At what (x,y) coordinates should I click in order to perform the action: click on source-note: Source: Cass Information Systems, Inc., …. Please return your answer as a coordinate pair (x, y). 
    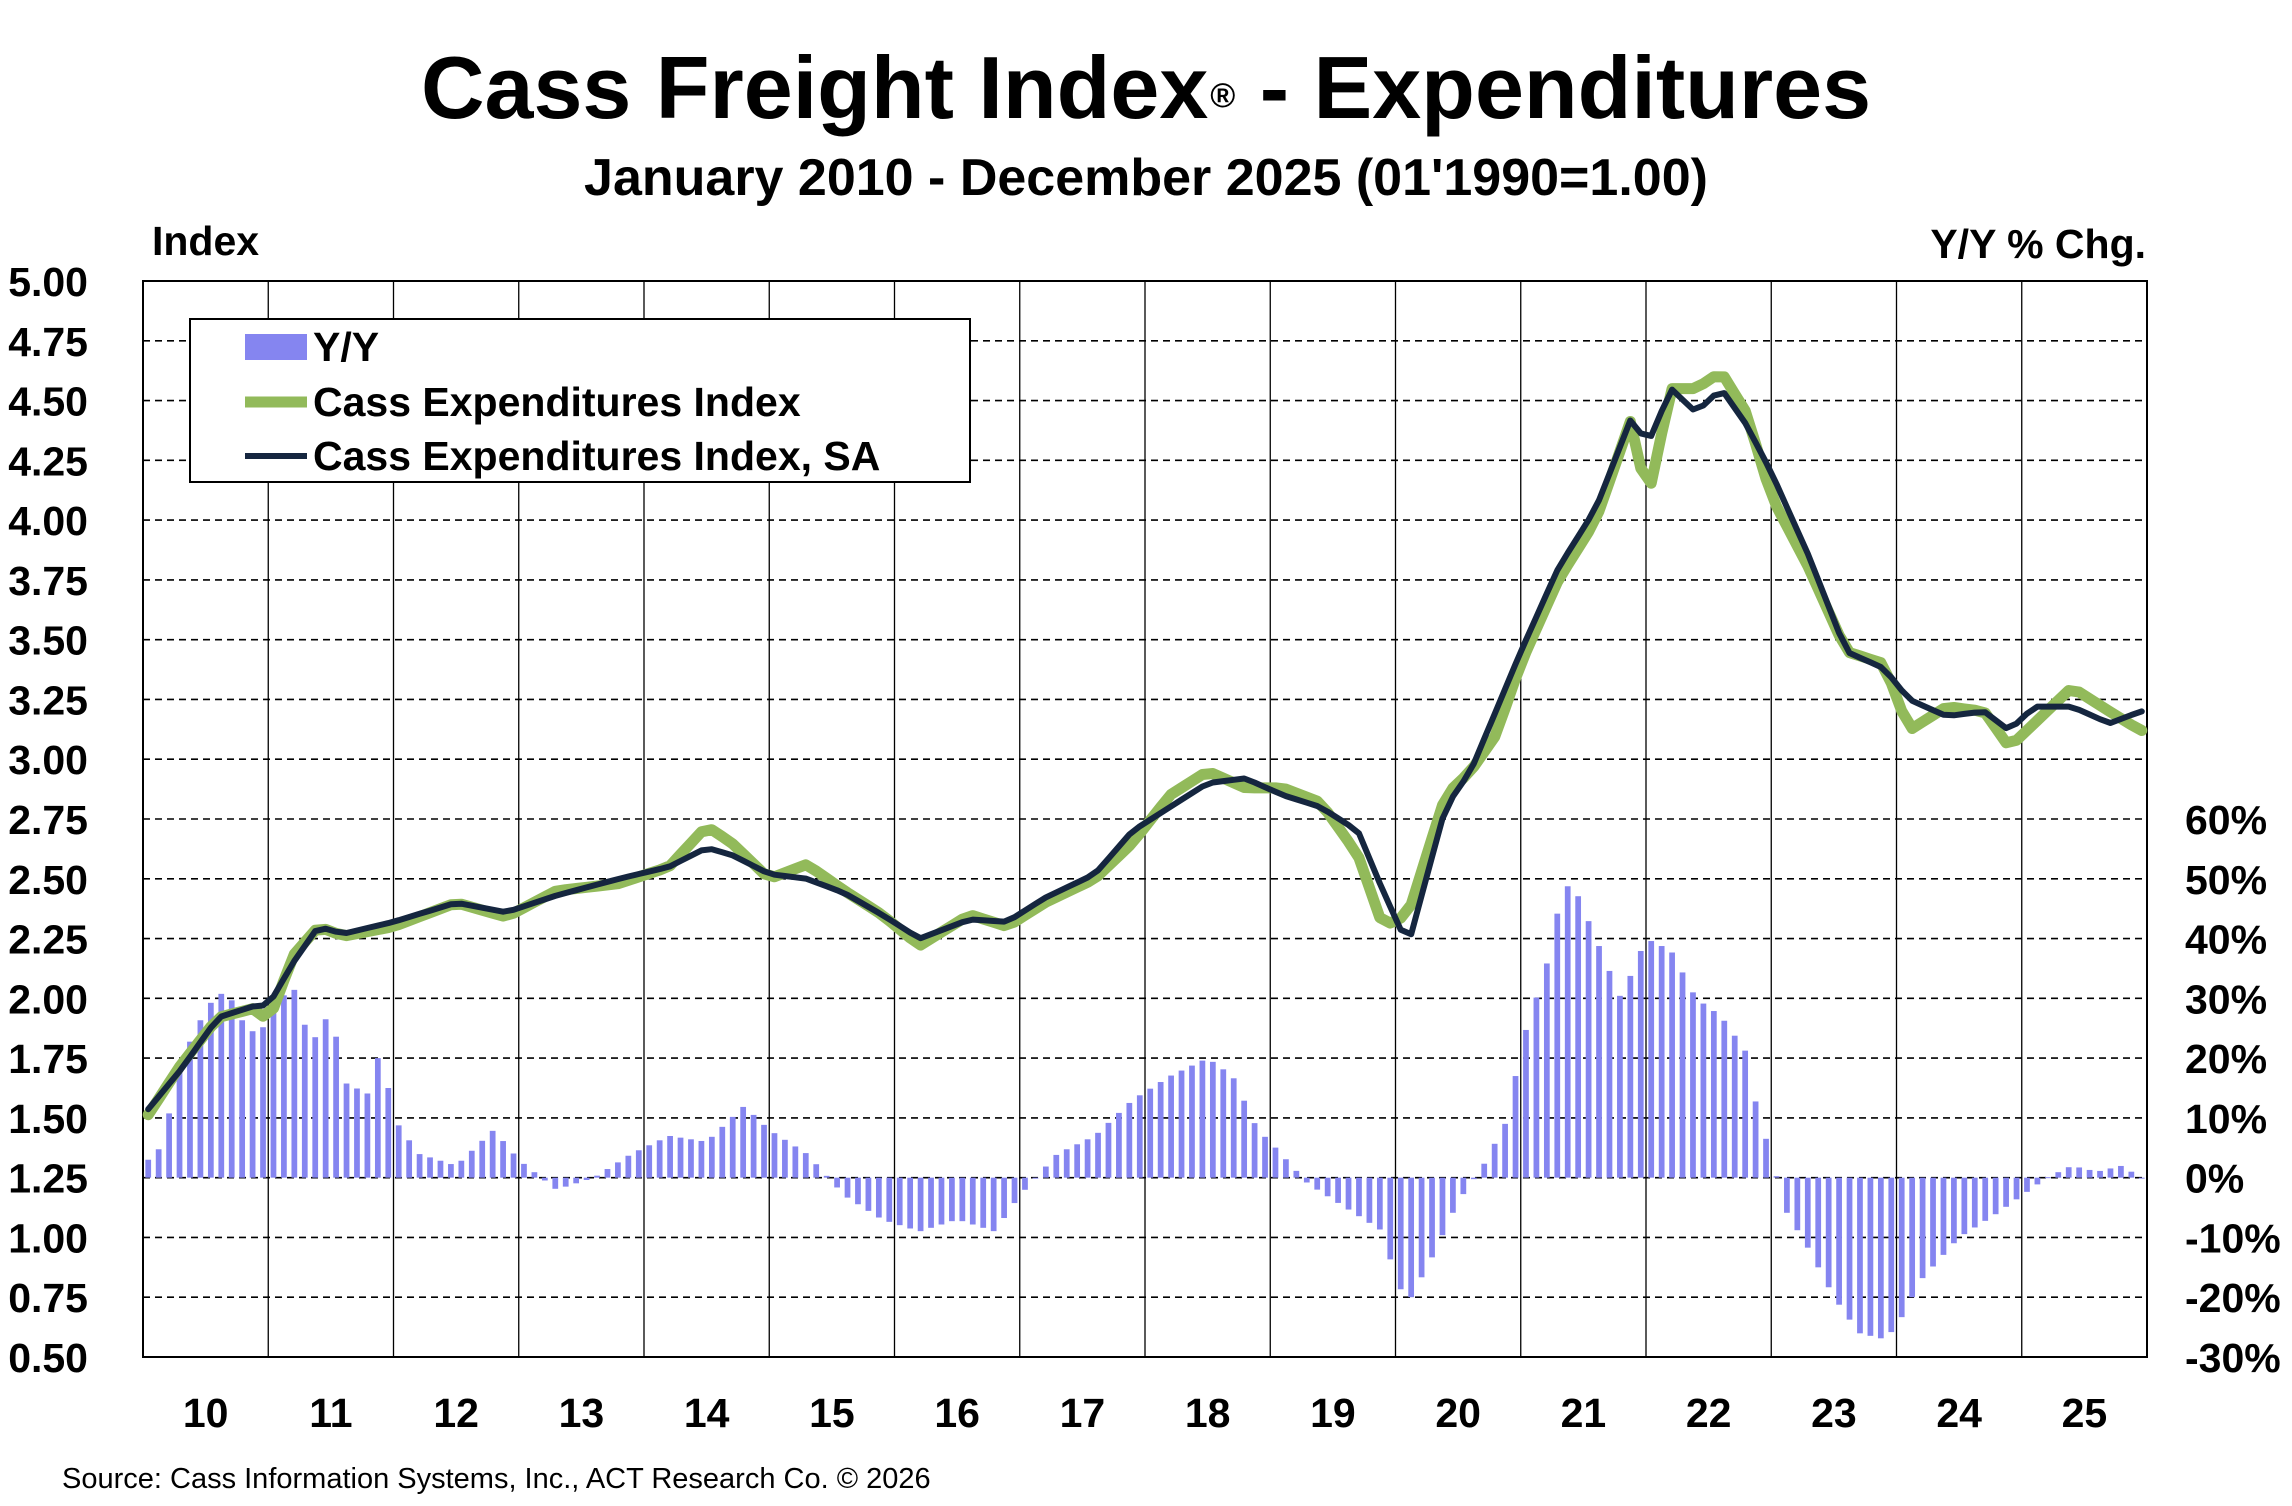
    Looking at the image, I should click on (496, 1479).